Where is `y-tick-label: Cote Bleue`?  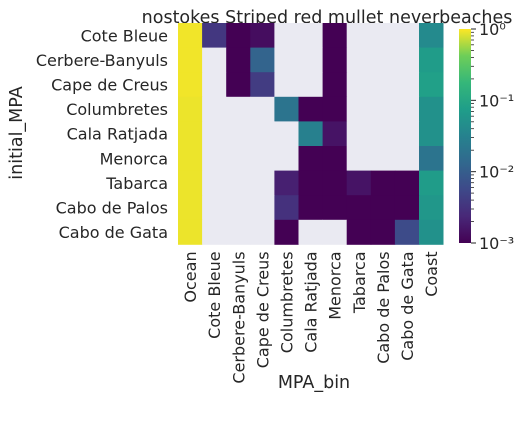 y-tick-label: Cote Bleue is located at coordinates (124, 35).